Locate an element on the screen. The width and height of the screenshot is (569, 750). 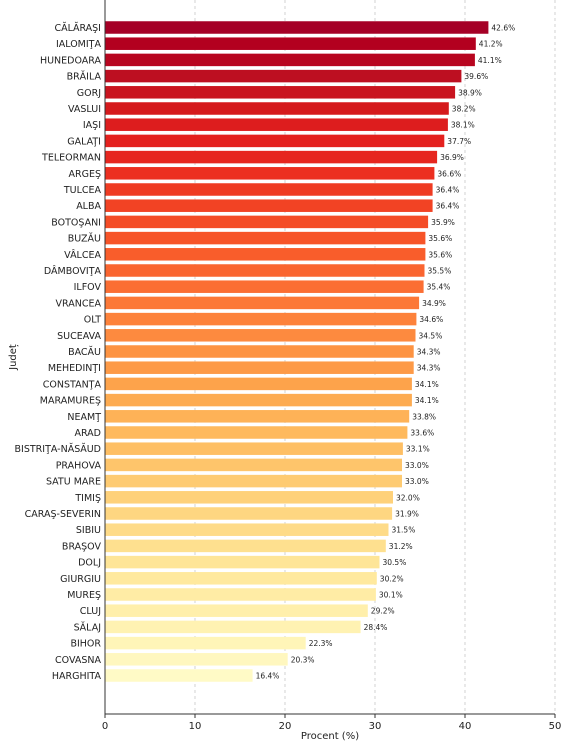
category-label: HUNEDOARA is located at coordinates (71, 60).